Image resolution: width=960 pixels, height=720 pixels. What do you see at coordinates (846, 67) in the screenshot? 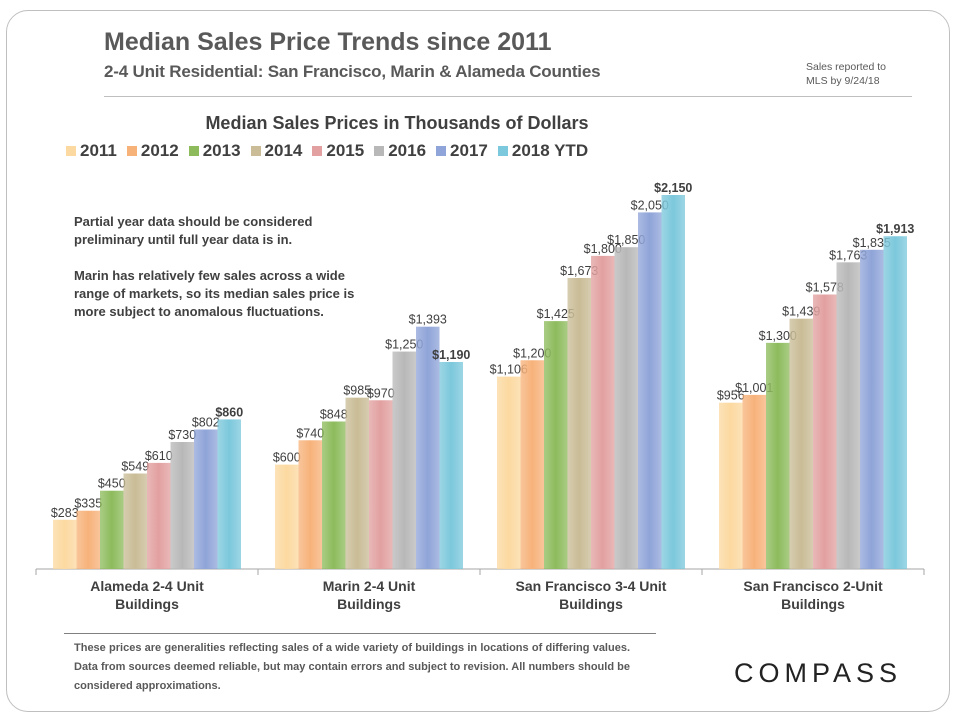
I see `report-note-line1: Sales reported to` at bounding box center [846, 67].